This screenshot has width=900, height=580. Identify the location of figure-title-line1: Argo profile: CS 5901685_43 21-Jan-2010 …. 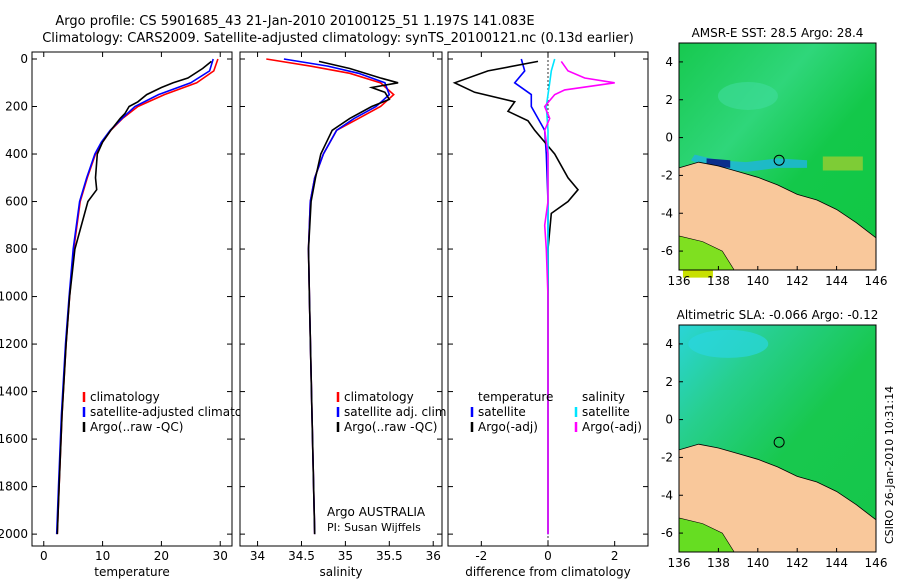
(294, 21).